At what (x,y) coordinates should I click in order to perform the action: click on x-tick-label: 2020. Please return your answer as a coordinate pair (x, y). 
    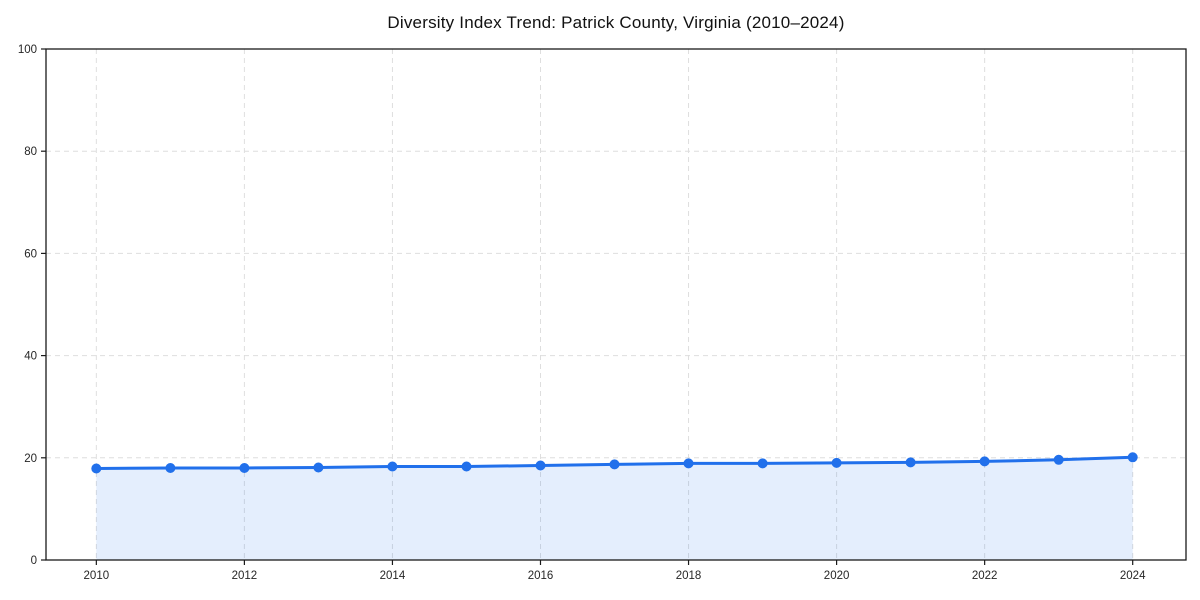
    Looking at the image, I should click on (837, 576).